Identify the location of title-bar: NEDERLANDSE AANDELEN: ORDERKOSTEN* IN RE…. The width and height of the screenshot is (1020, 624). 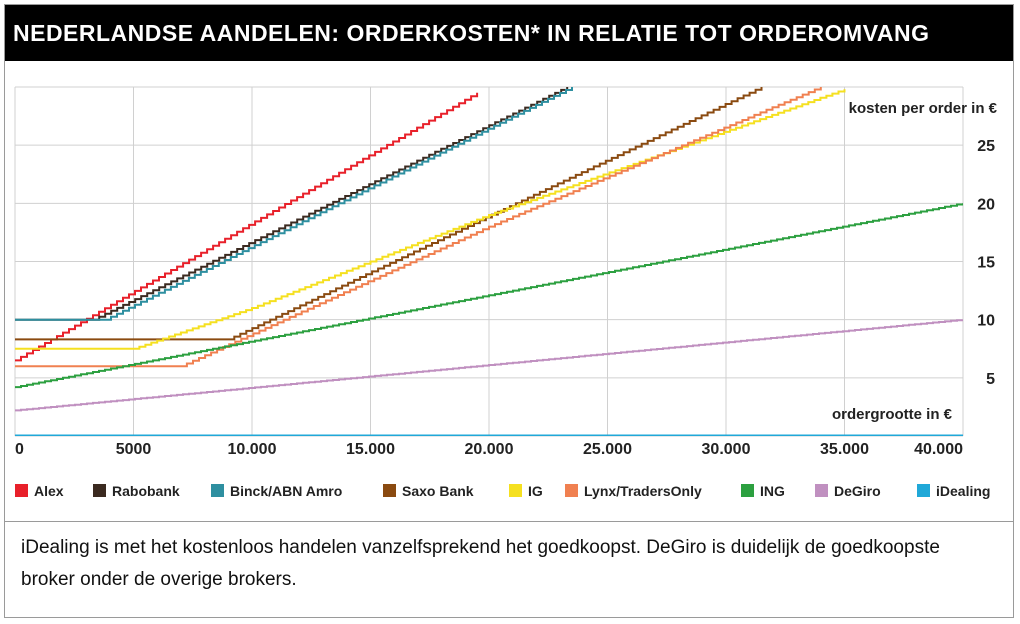
(509, 33).